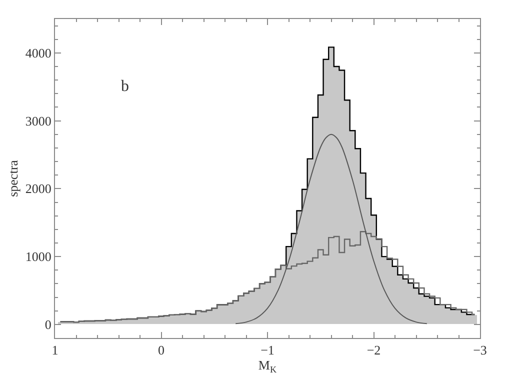 The image size is (510, 382). I want to click on x-tick-label: −2, so click(373, 350).